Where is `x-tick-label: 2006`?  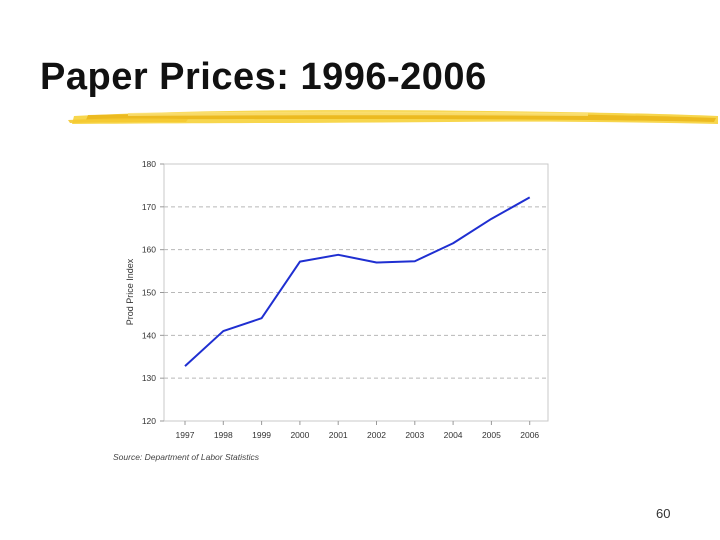 x-tick-label: 2006 is located at coordinates (529, 435).